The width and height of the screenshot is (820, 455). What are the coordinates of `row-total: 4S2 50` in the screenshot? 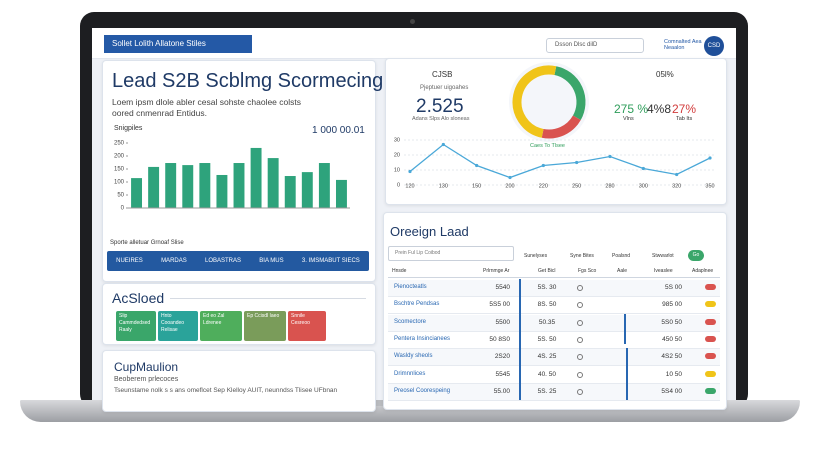 It's located at (671, 357).